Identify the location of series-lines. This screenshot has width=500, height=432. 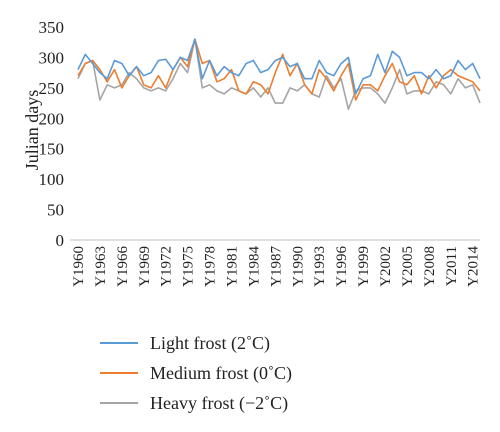
(279, 74).